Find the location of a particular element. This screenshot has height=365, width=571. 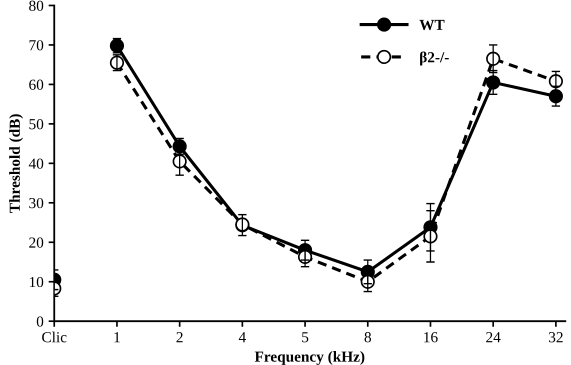

x-tick-label: 8 is located at coordinates (368, 337).